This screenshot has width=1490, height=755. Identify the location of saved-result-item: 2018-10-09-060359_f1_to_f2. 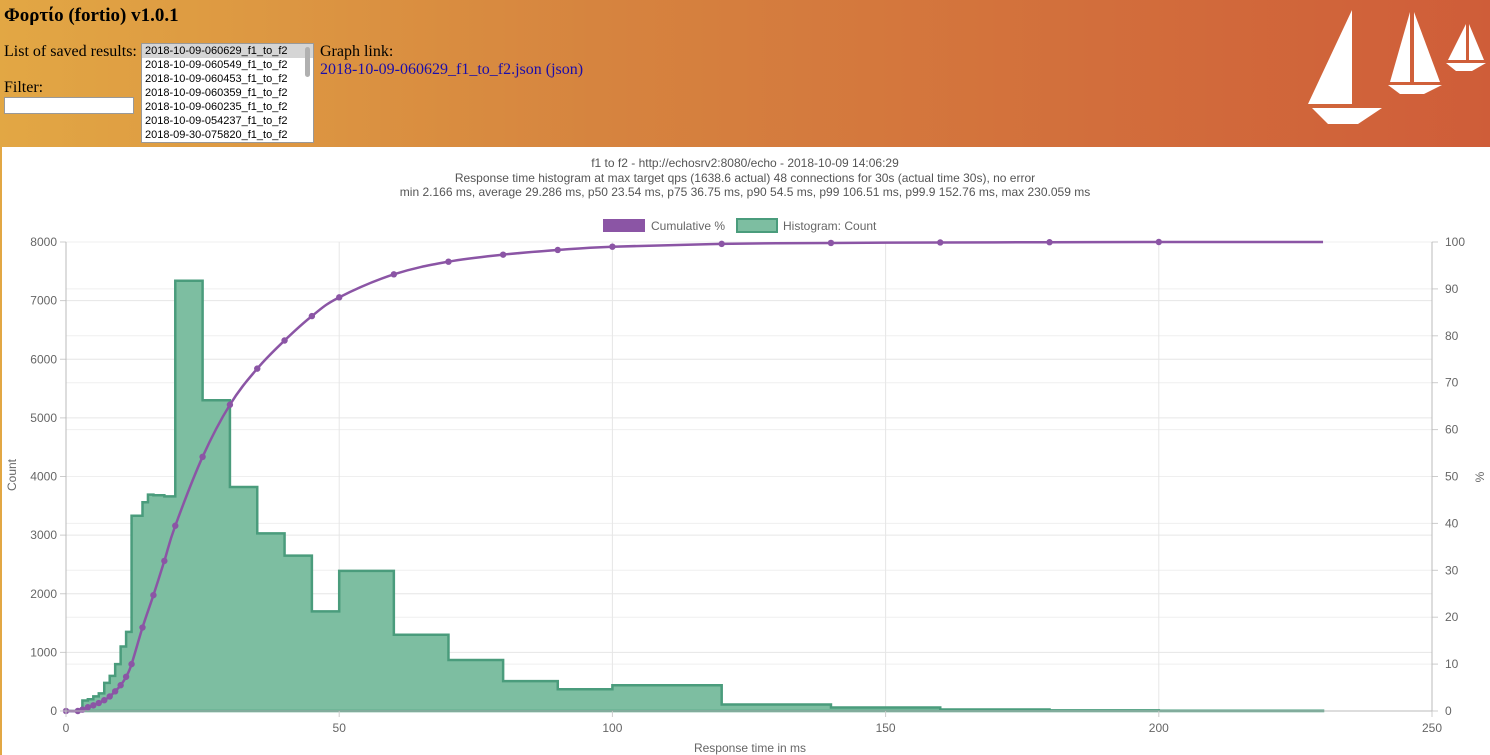
(216, 93).